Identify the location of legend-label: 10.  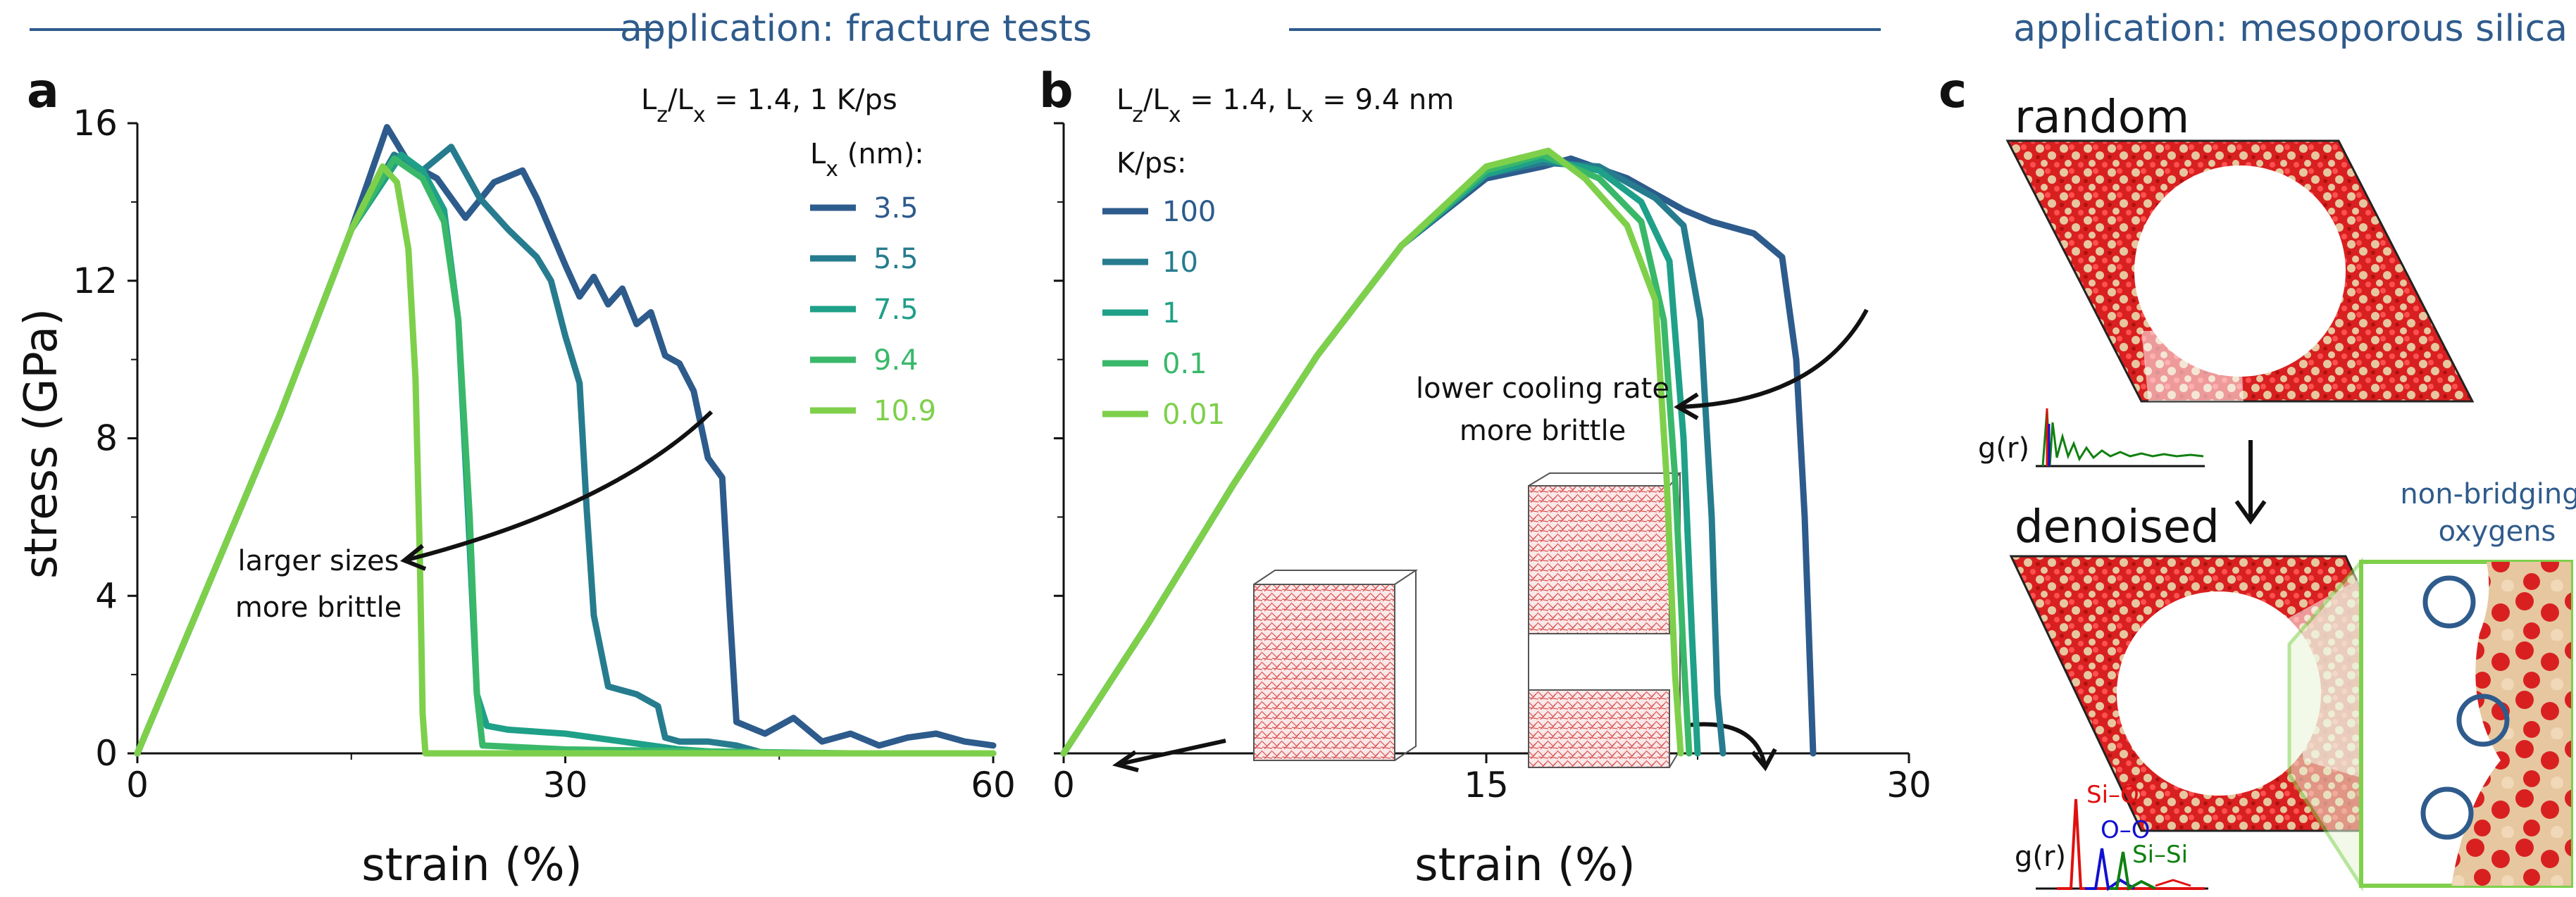
(1180, 262).